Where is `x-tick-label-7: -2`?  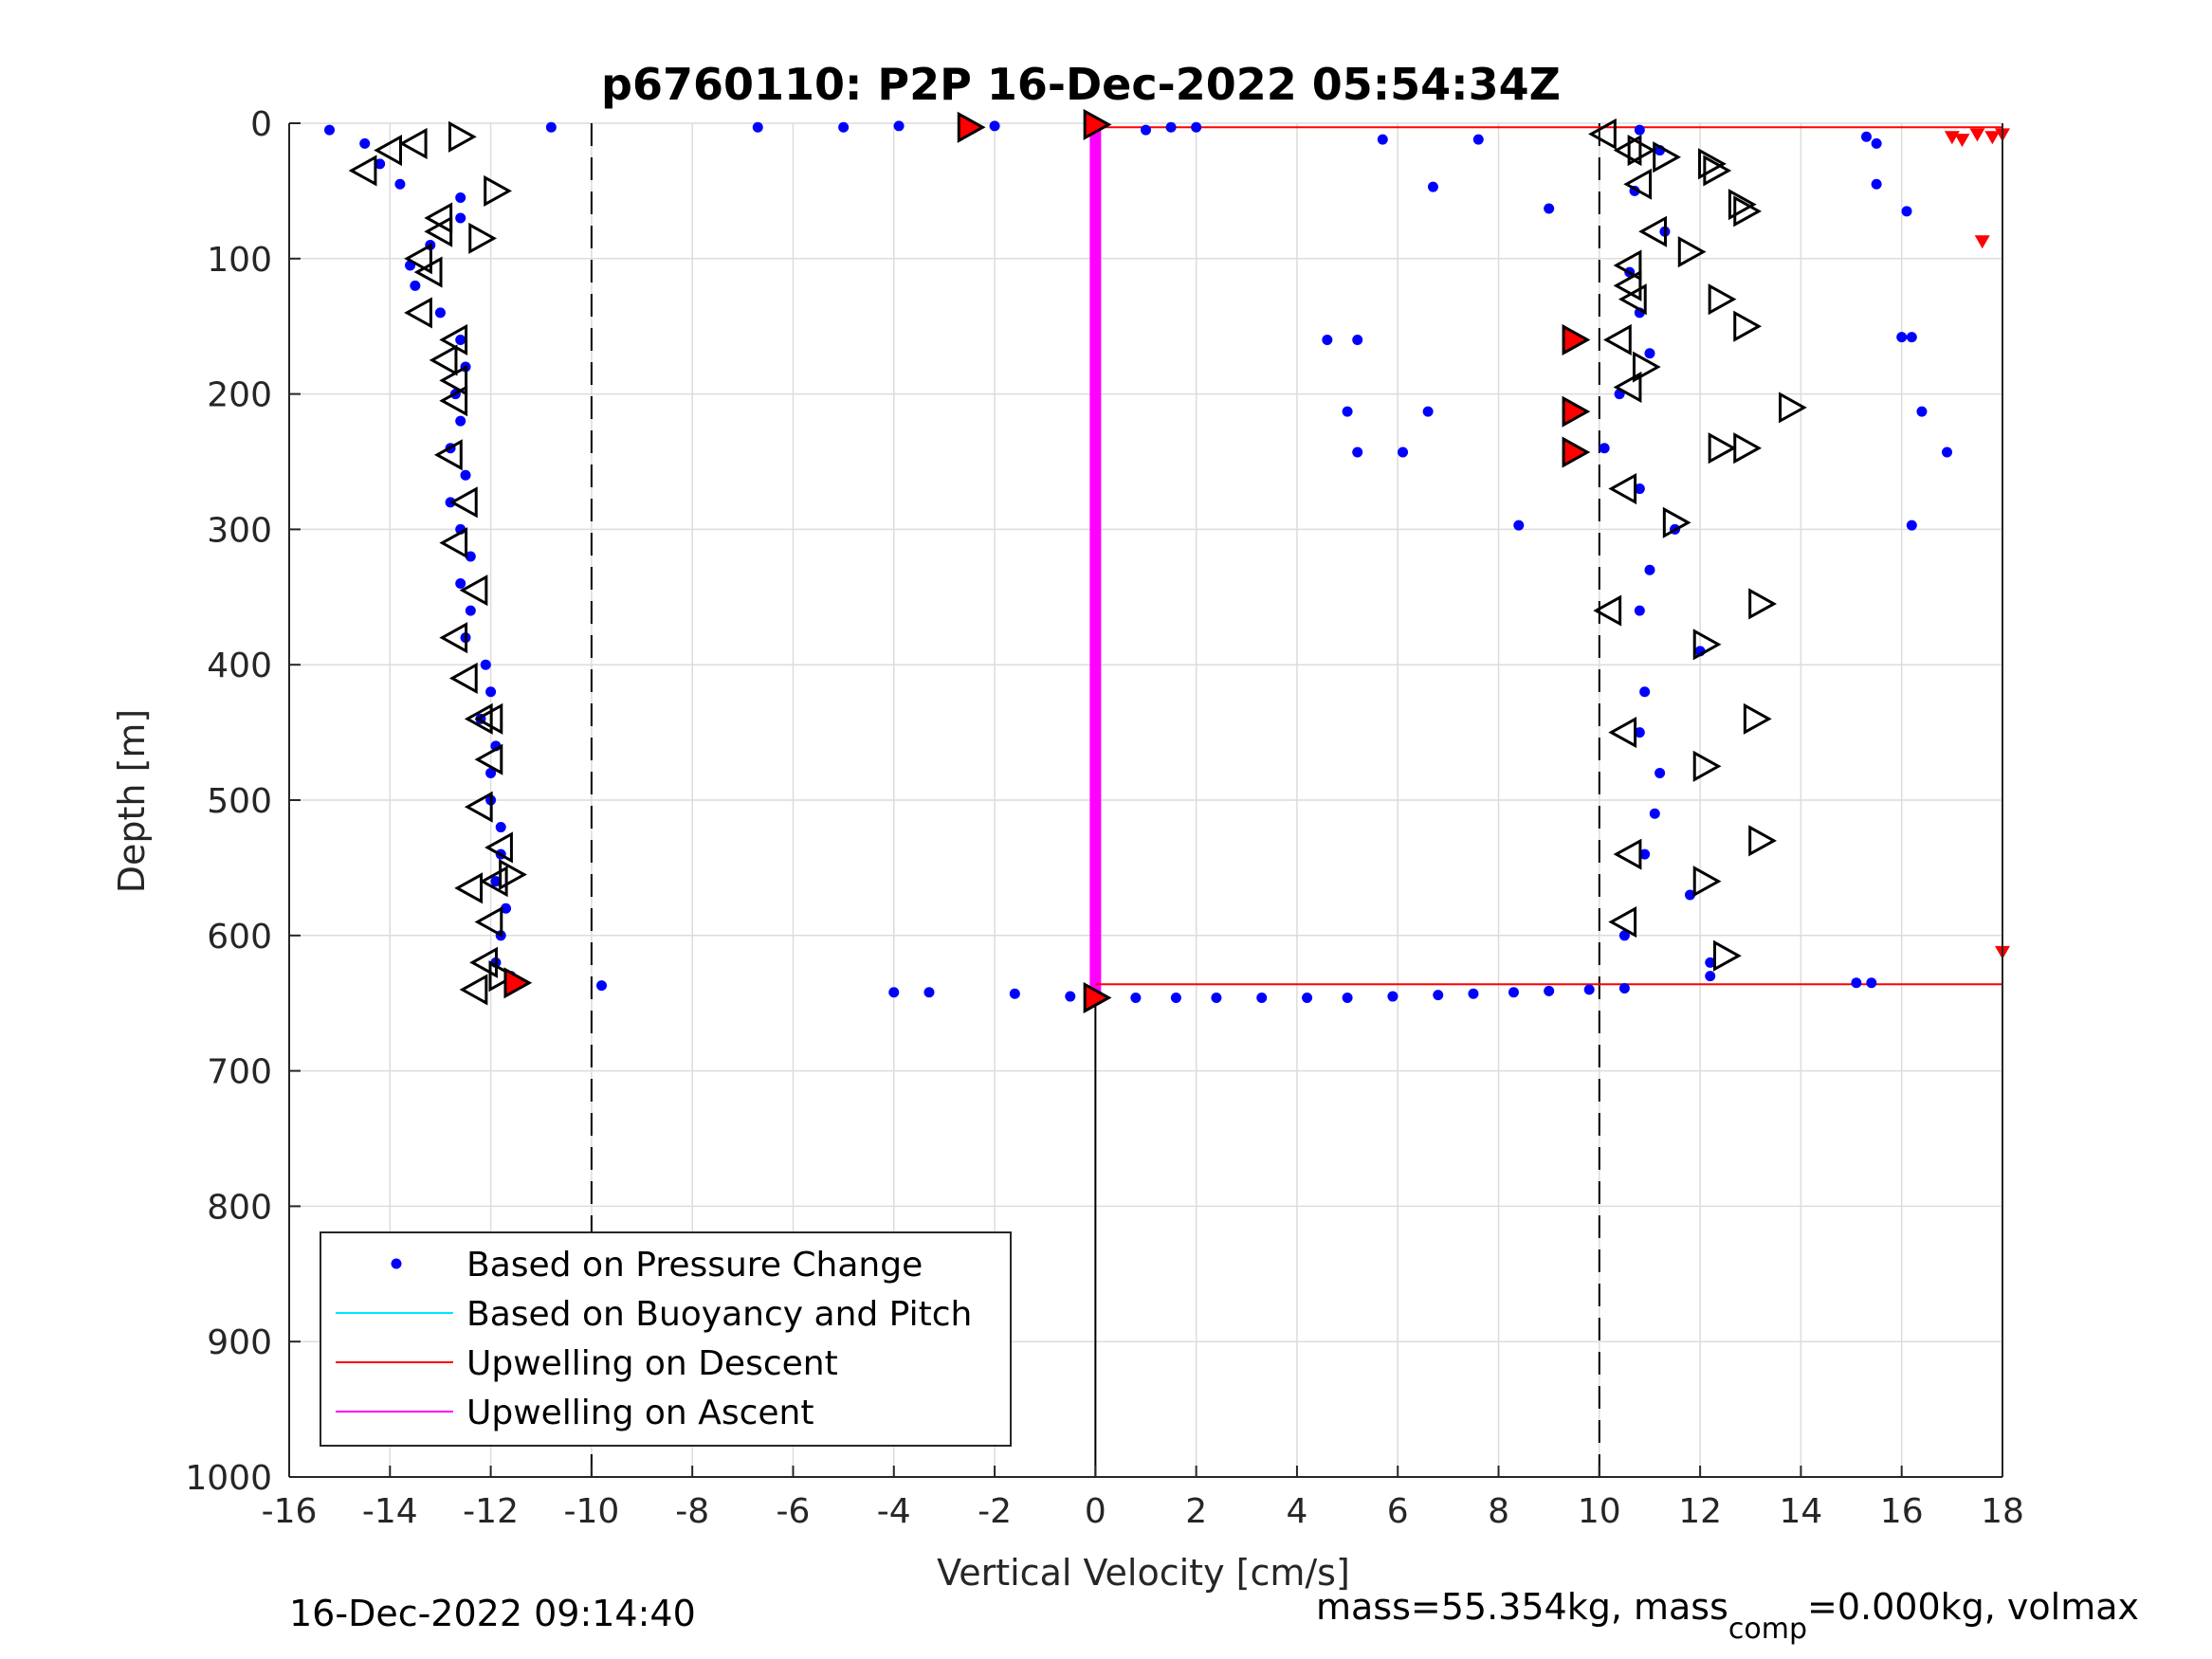
x-tick-label-7: -2 is located at coordinates (995, 1511).